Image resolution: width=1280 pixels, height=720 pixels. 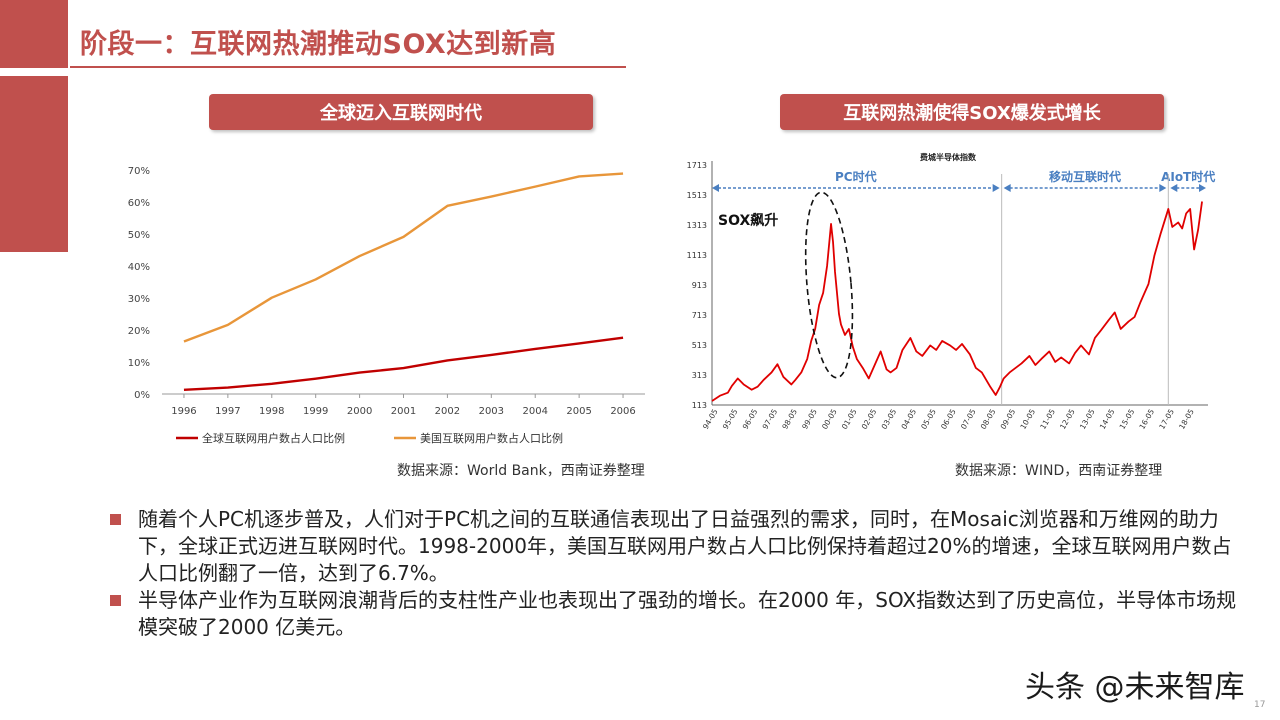 What do you see at coordinates (750, 419) in the screenshot?
I see `x-tick-label: 96-05` at bounding box center [750, 419].